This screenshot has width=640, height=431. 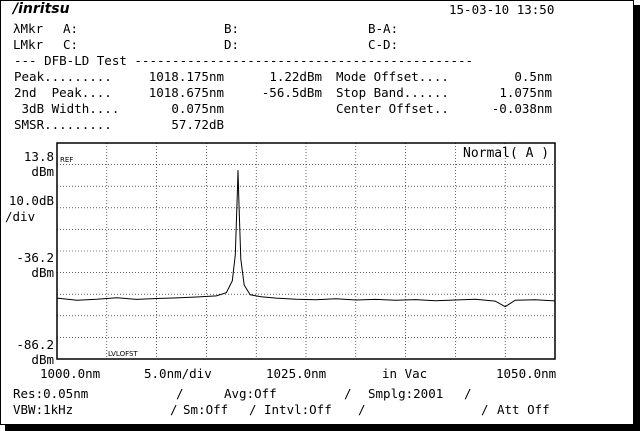 What do you see at coordinates (506, 153) in the screenshot?
I see `display-mode: Normal( A )` at bounding box center [506, 153].